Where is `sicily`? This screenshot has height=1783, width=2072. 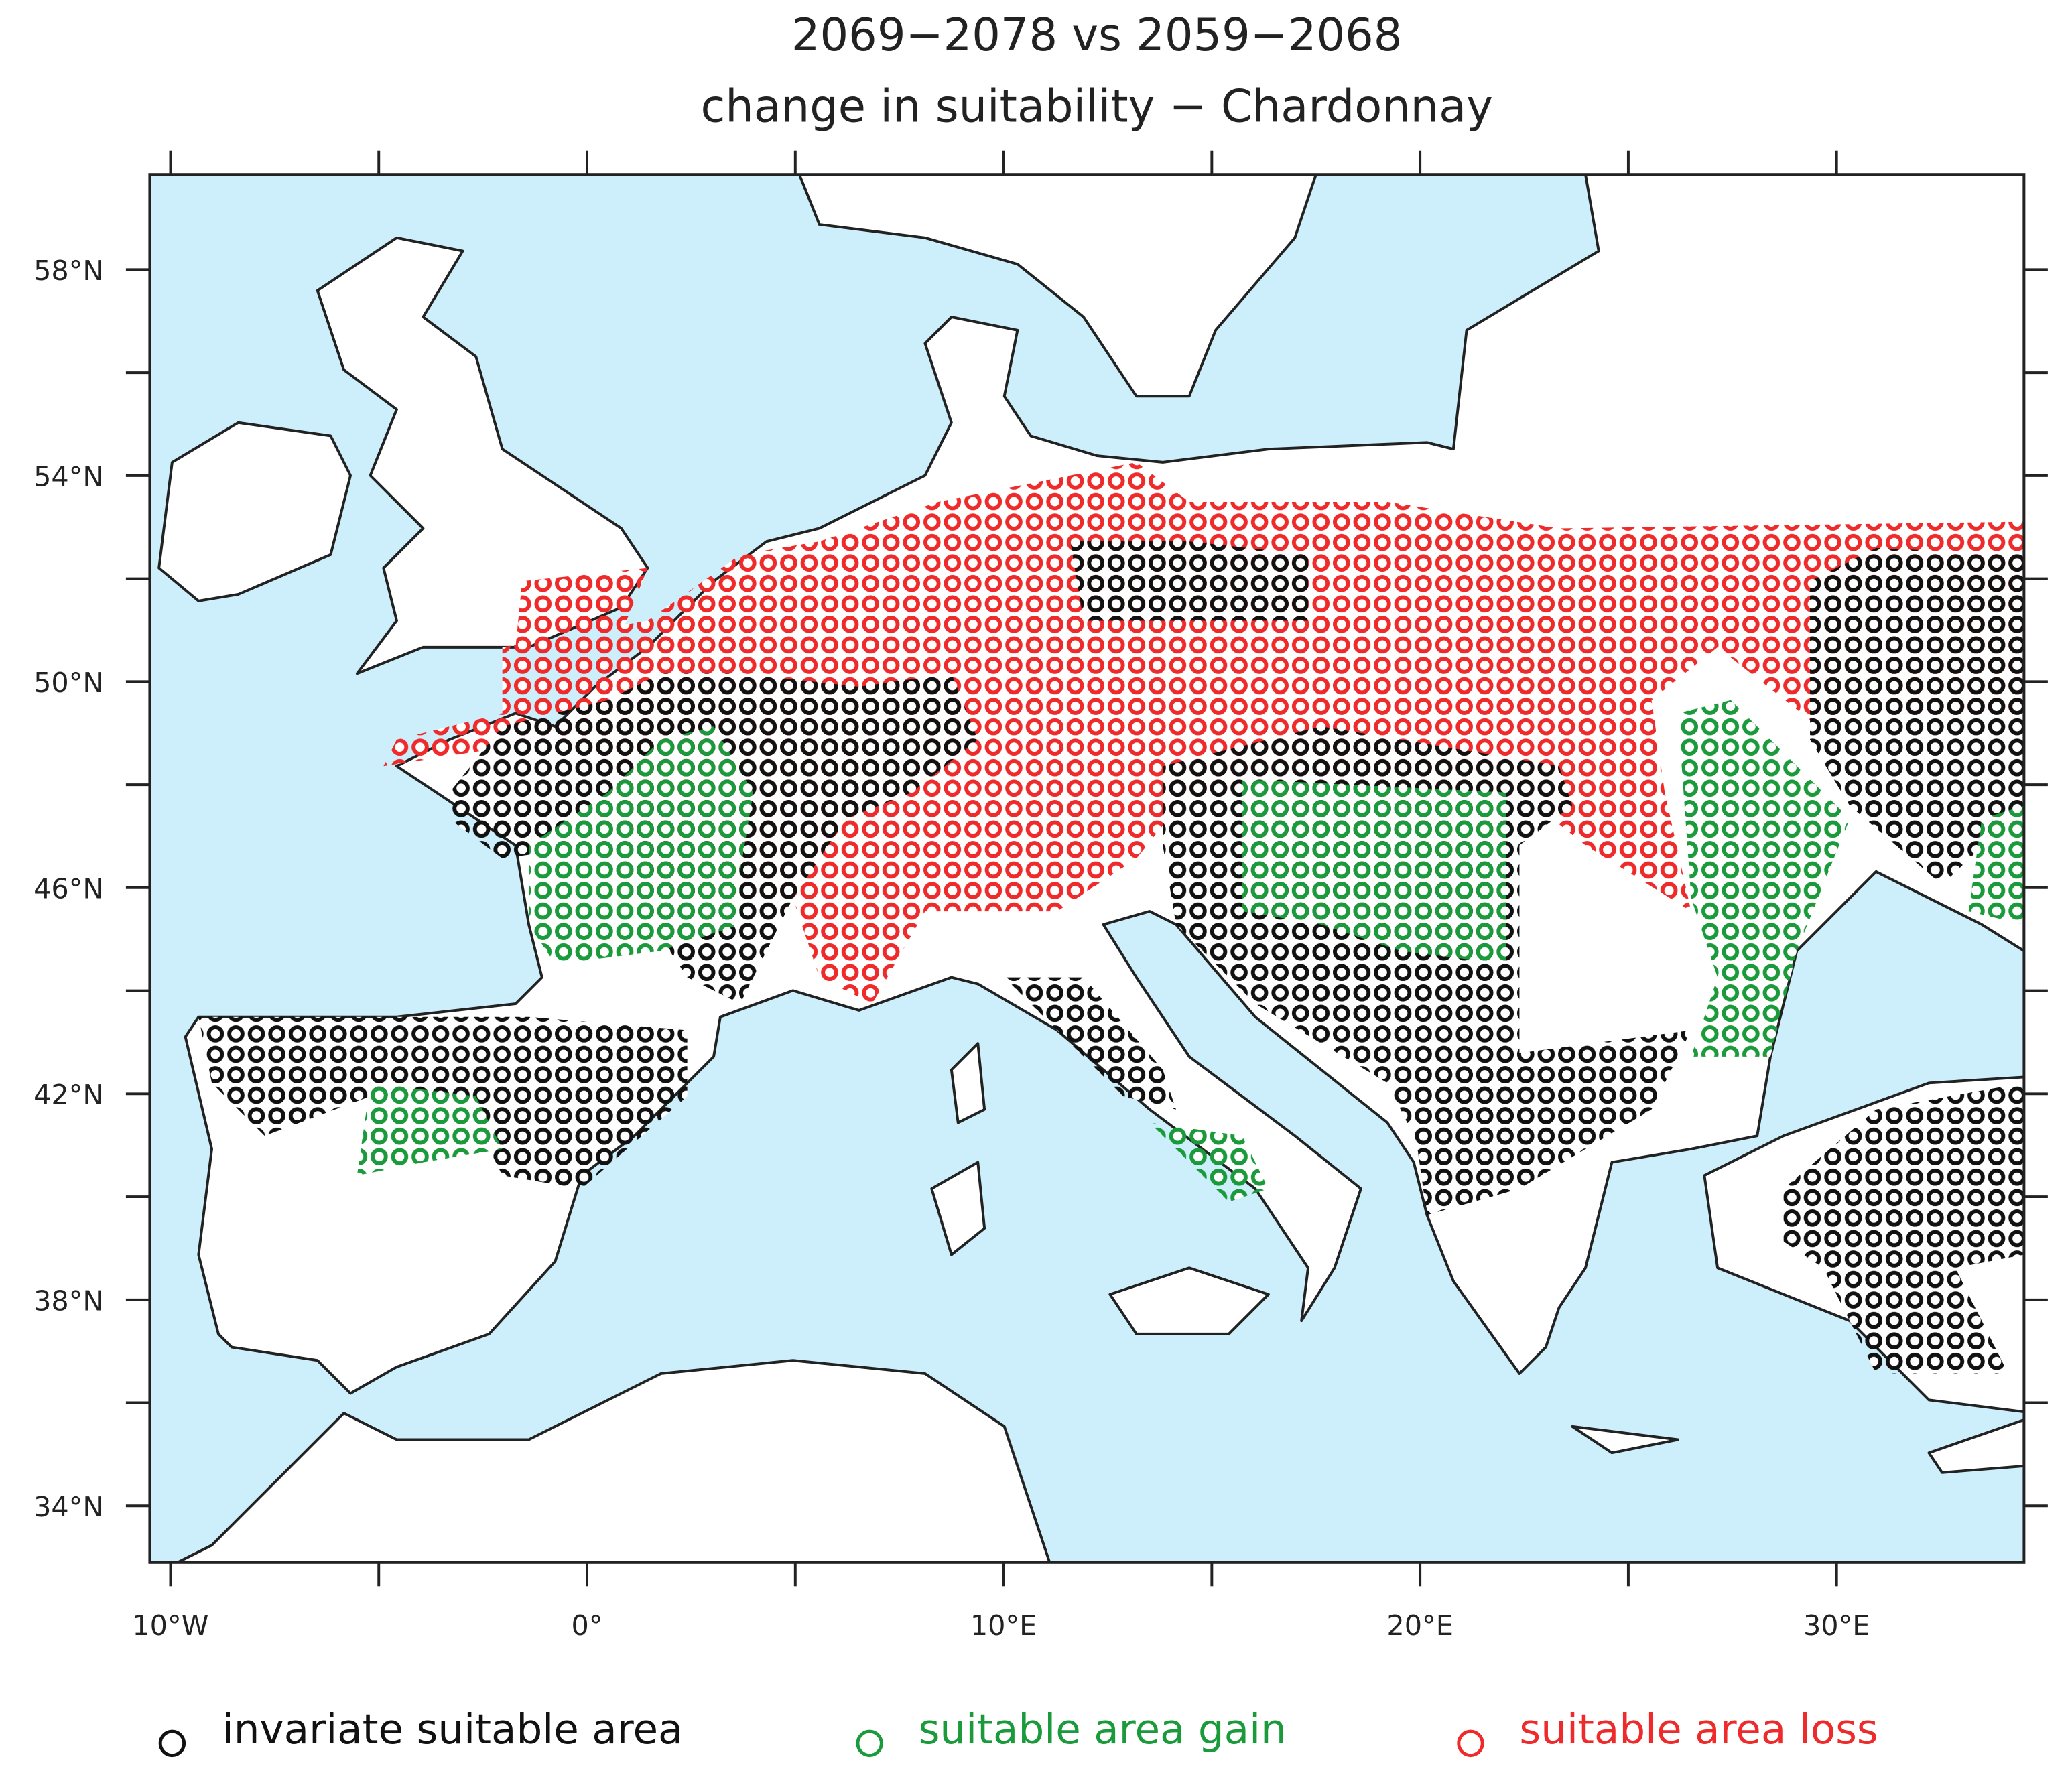 sicily is located at coordinates (1189, 1300).